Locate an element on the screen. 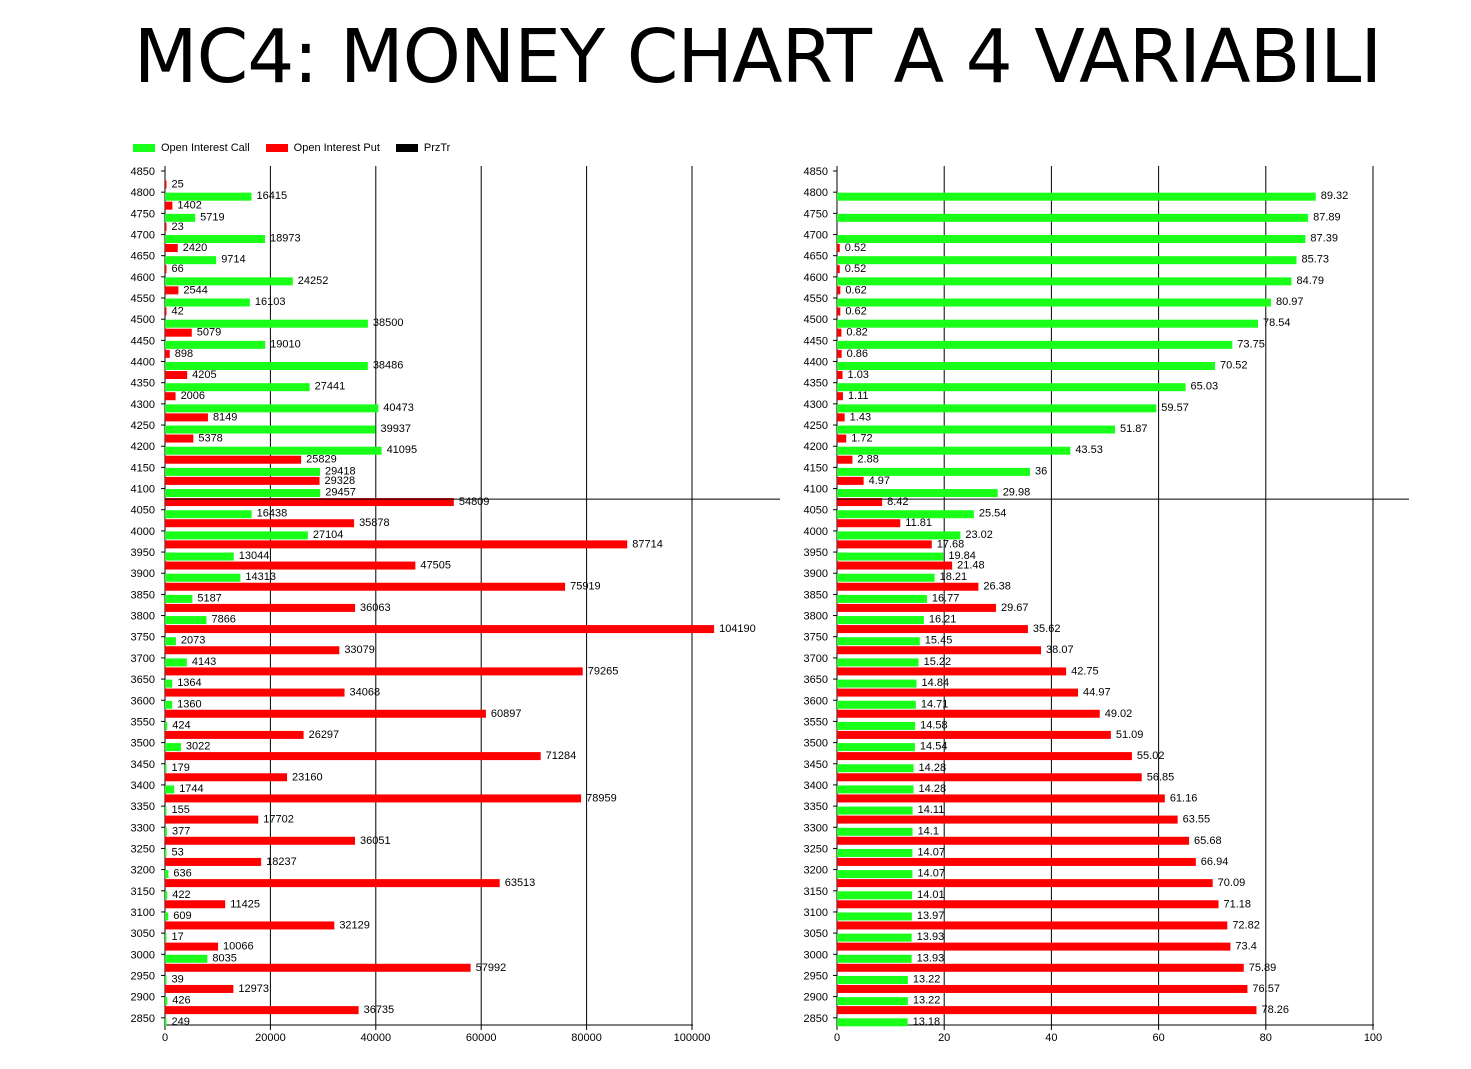 The image size is (1471, 1069). data-label-call: 87.39 is located at coordinates (1324, 239).